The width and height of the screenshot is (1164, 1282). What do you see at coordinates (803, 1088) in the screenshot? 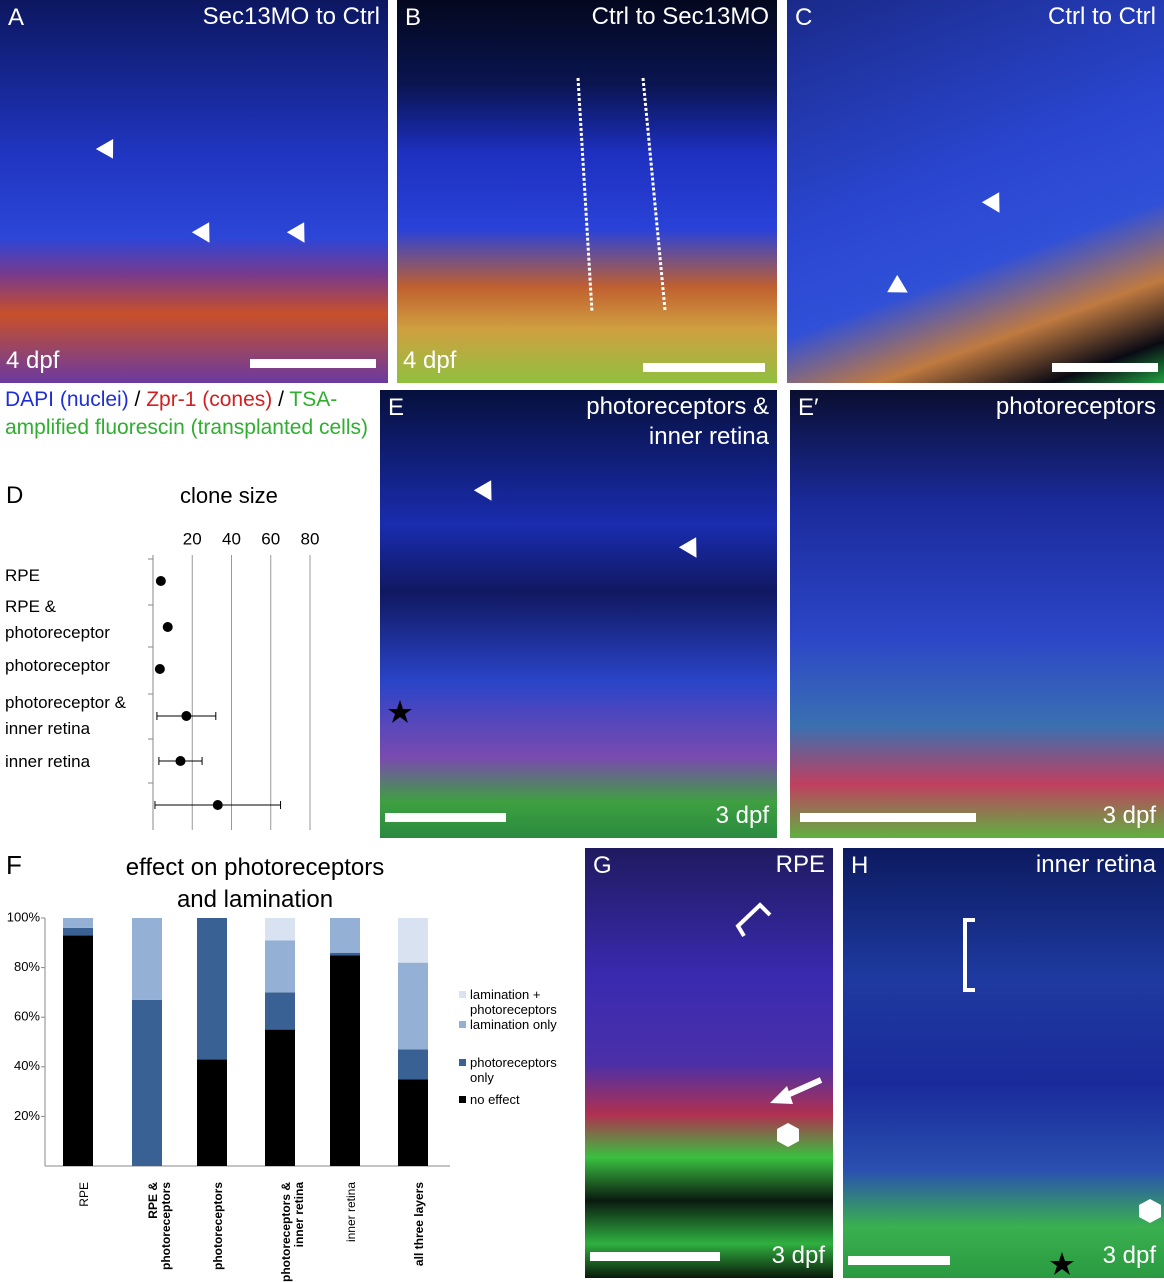
I see `arrow` at bounding box center [803, 1088].